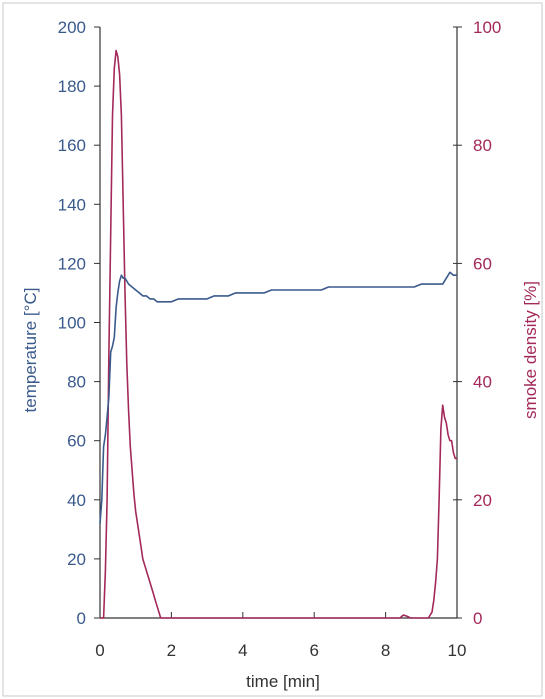  What do you see at coordinates (76, 559) in the screenshot?
I see `y-left-tick-label: 20` at bounding box center [76, 559].